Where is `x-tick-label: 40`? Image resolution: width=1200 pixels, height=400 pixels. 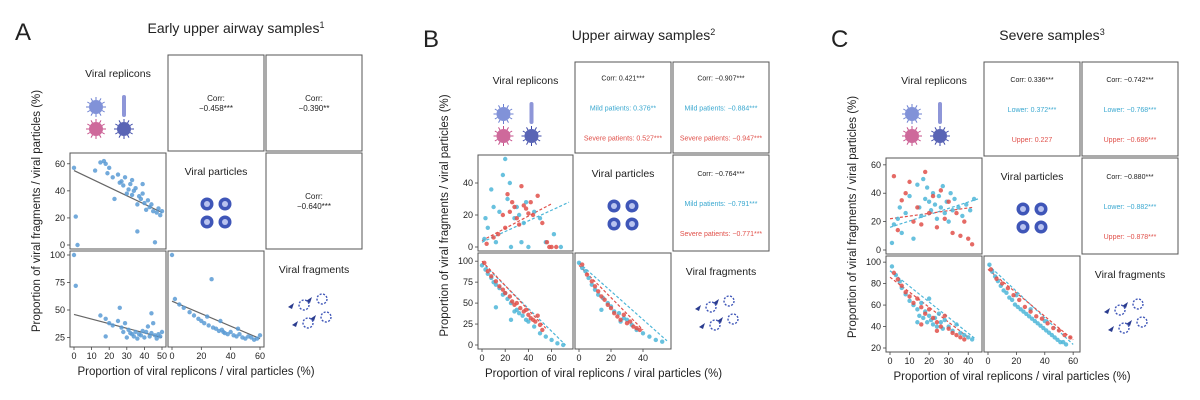
x-tick-label: 40 is located at coordinates (528, 358).